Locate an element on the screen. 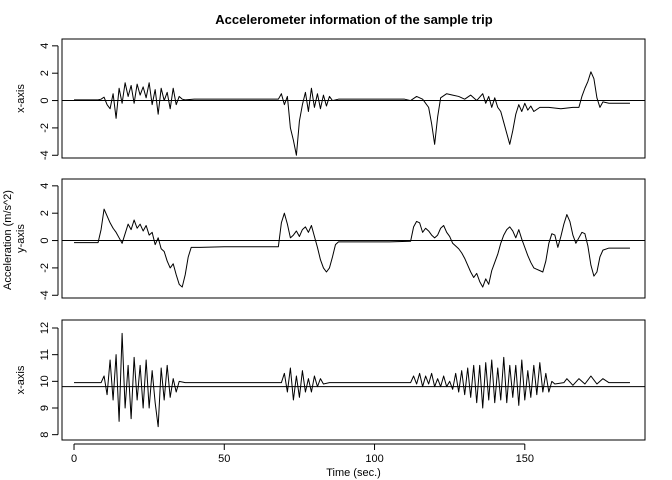 This screenshot has width=672, height=480. y-tick-label: 11 is located at coordinates (45, 354).